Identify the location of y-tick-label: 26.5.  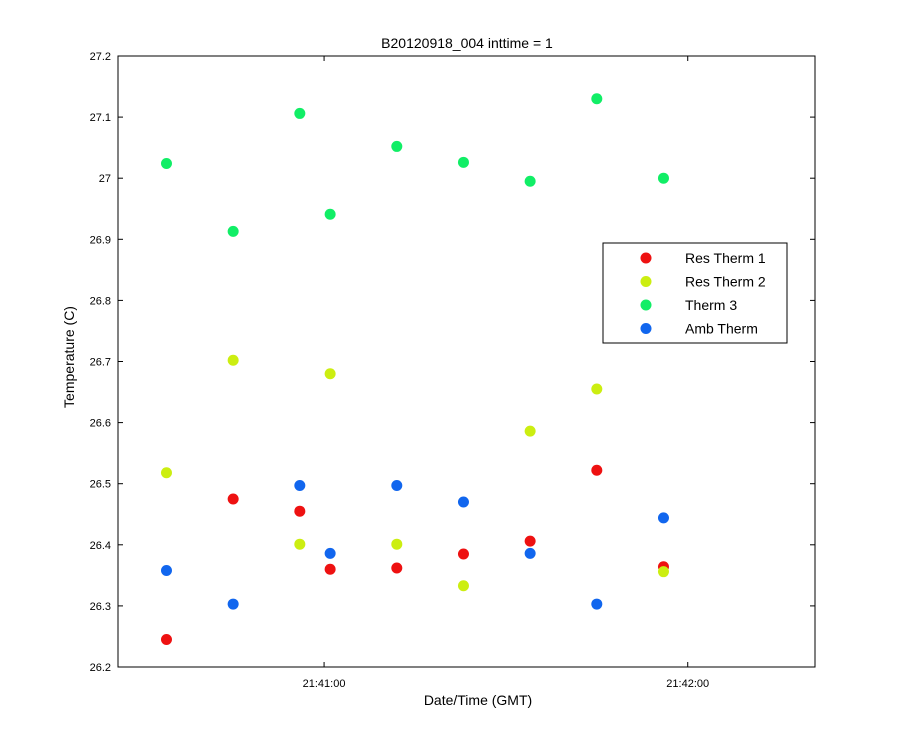
(100, 485).